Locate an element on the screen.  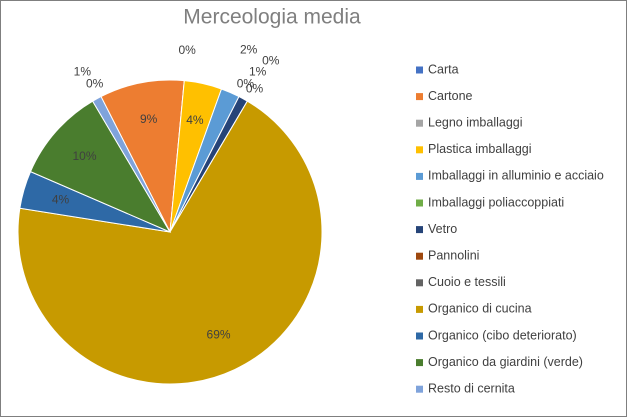
legend-label: Imballaggi in alluminio e acciaio is located at coordinates (516, 176).